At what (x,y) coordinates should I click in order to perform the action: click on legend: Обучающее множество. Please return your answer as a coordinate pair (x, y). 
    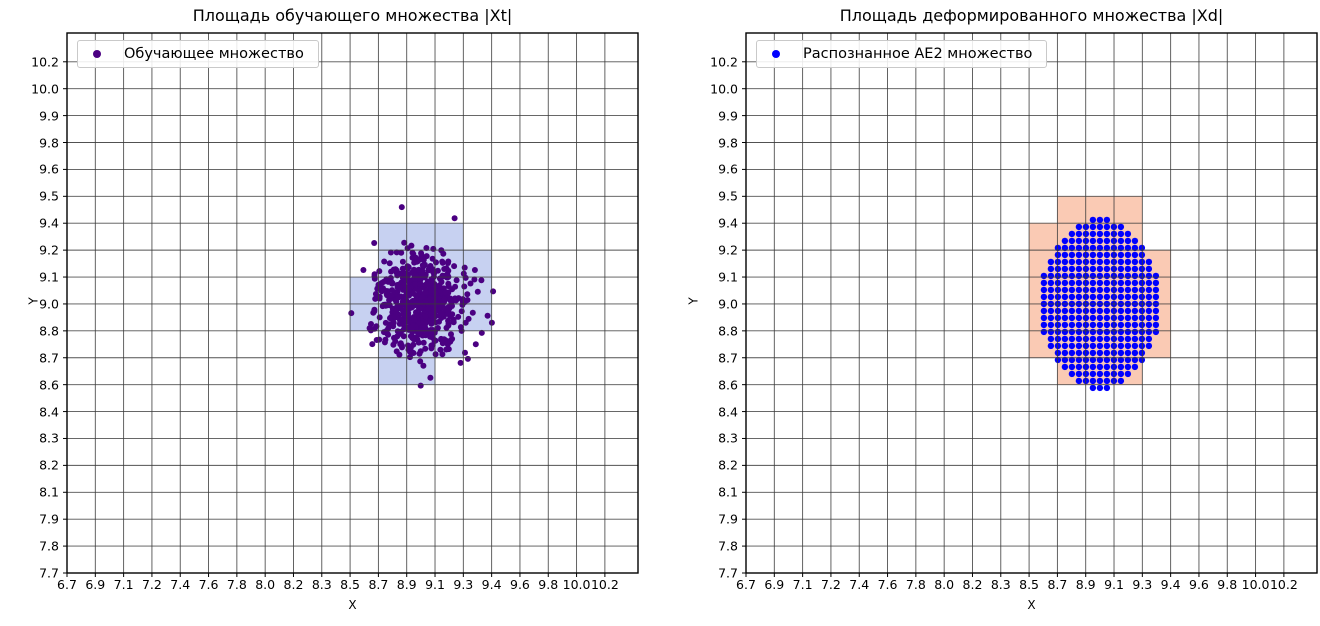
    Looking at the image, I should click on (198, 54).